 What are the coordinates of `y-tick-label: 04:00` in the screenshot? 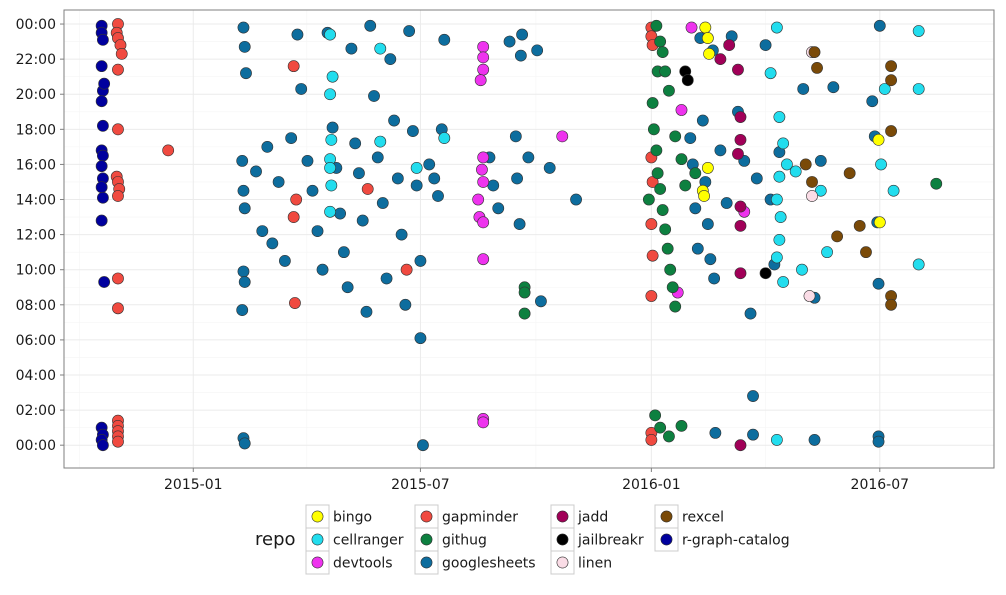 It's located at (36, 376).